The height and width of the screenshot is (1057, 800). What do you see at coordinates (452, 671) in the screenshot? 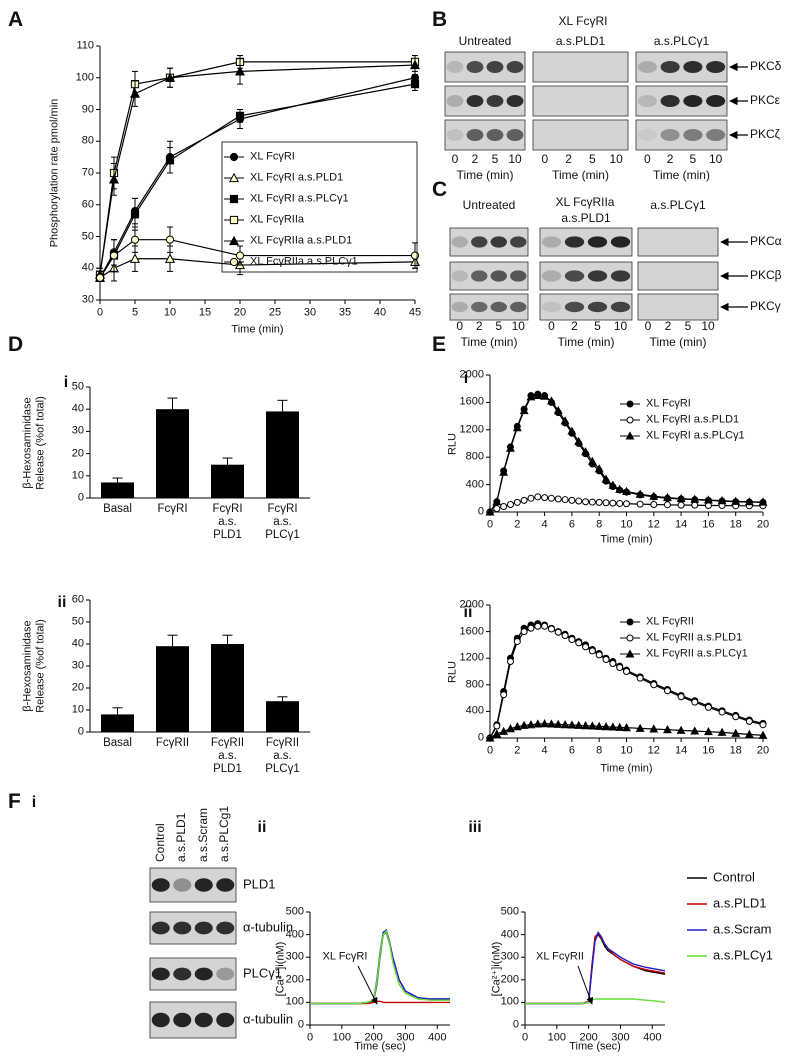
I see `y-axis-label: RLU` at bounding box center [452, 671].